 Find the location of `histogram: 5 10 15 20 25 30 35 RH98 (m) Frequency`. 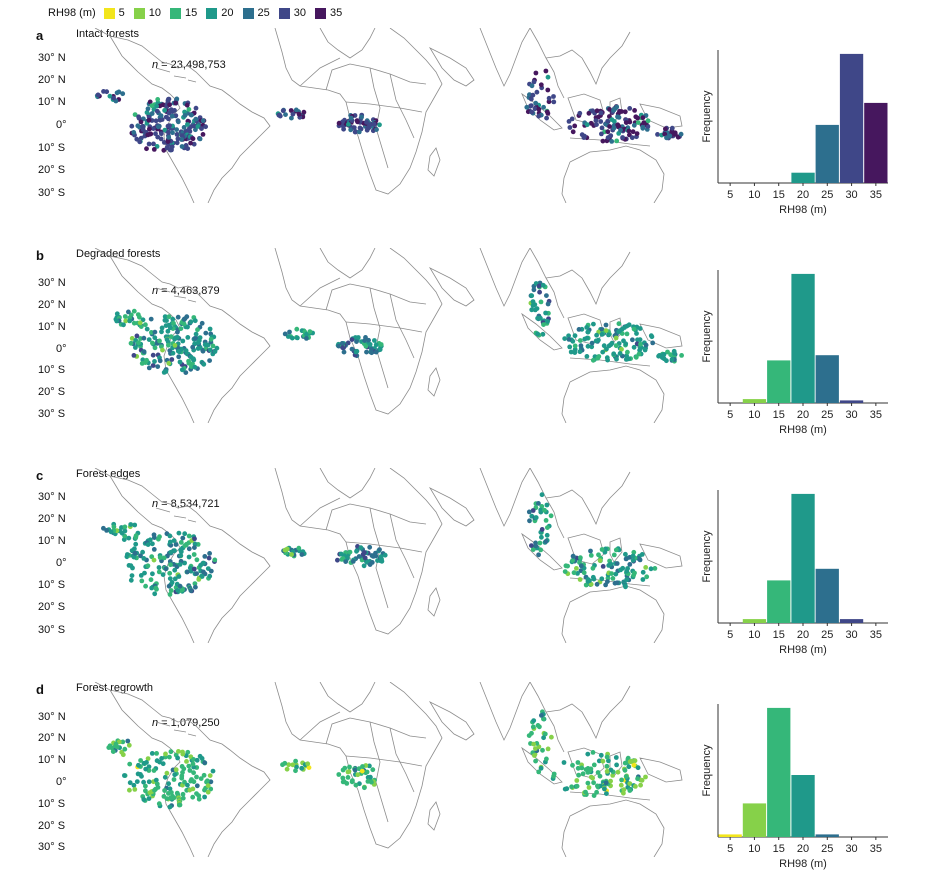

histogram: 5 10 15 20 25 30 35 RH98 (m) Frequency is located at coordinates (794, 133).